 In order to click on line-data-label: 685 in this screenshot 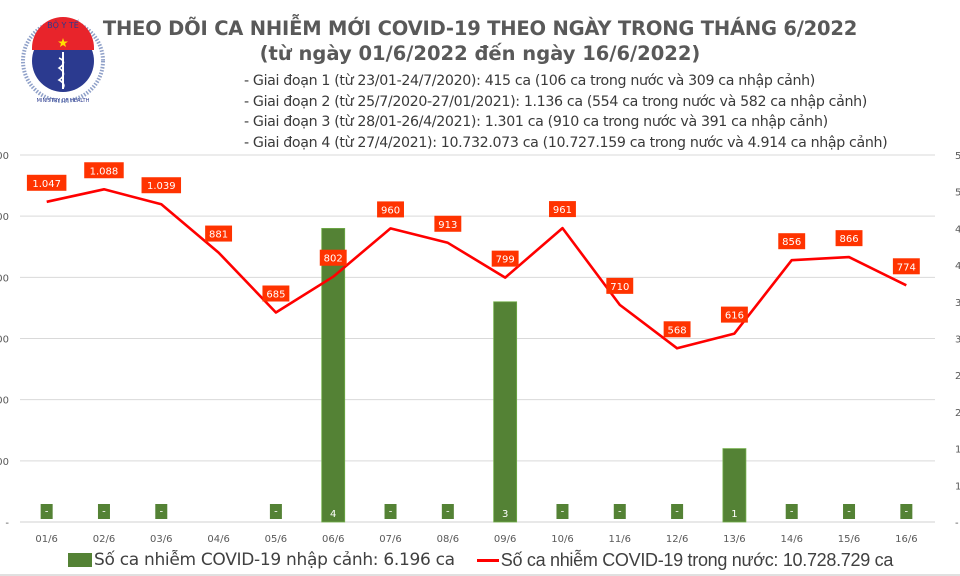, I will do `click(275, 295)`.